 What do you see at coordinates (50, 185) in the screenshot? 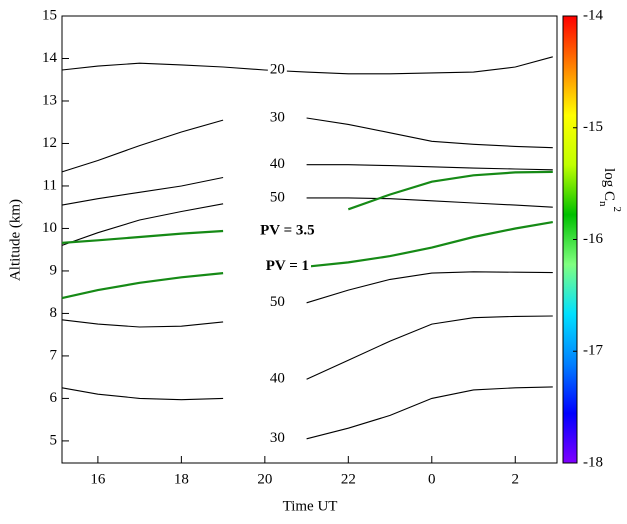
I see `y-tick-label: 11` at bounding box center [50, 185].